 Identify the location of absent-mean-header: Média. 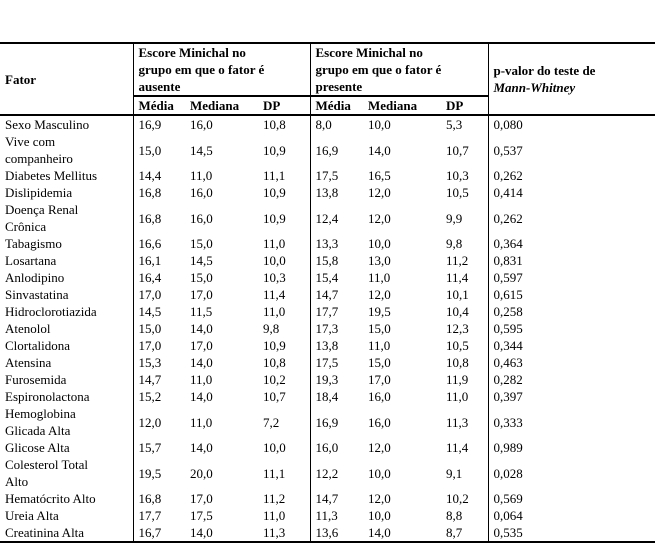
(158, 105).